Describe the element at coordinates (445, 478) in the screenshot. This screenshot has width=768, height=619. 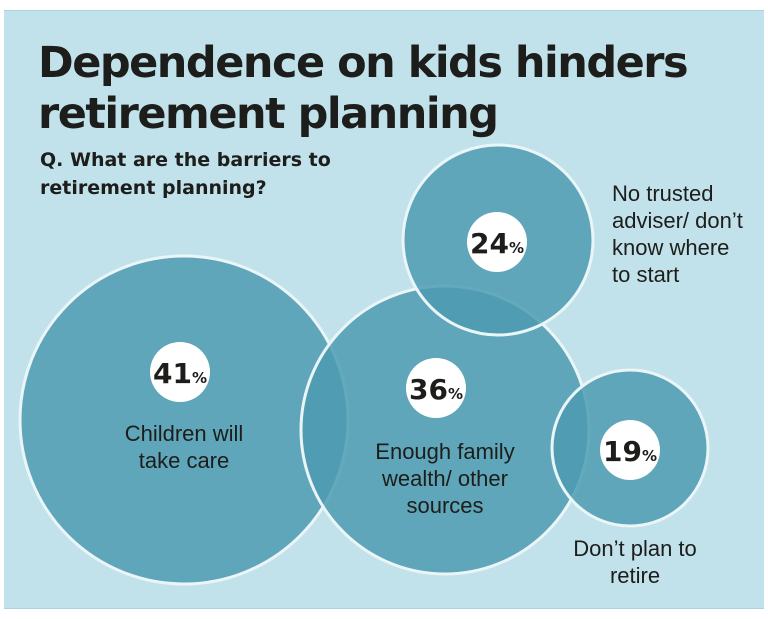
I see `category-label-family-wealth: Enough family wealth/ other sources` at that location.